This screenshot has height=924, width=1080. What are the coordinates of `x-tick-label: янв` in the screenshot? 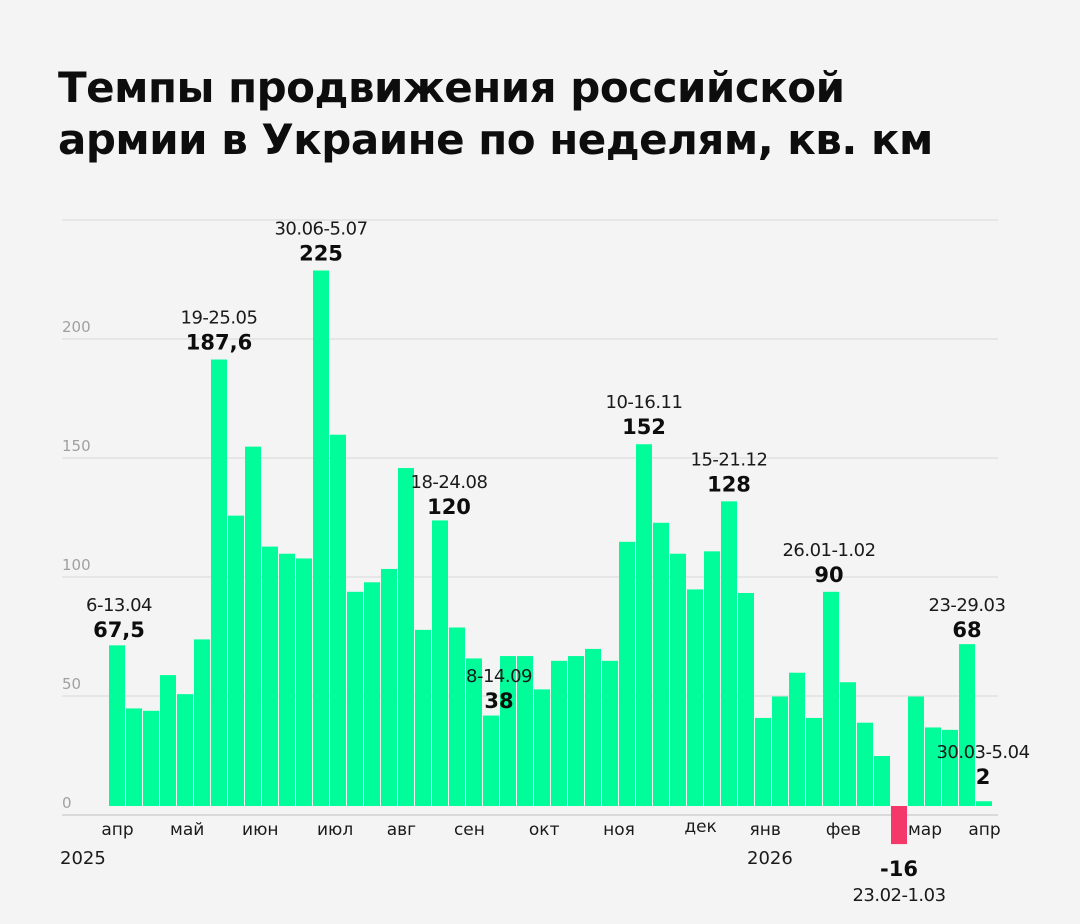 It's located at (765, 830).